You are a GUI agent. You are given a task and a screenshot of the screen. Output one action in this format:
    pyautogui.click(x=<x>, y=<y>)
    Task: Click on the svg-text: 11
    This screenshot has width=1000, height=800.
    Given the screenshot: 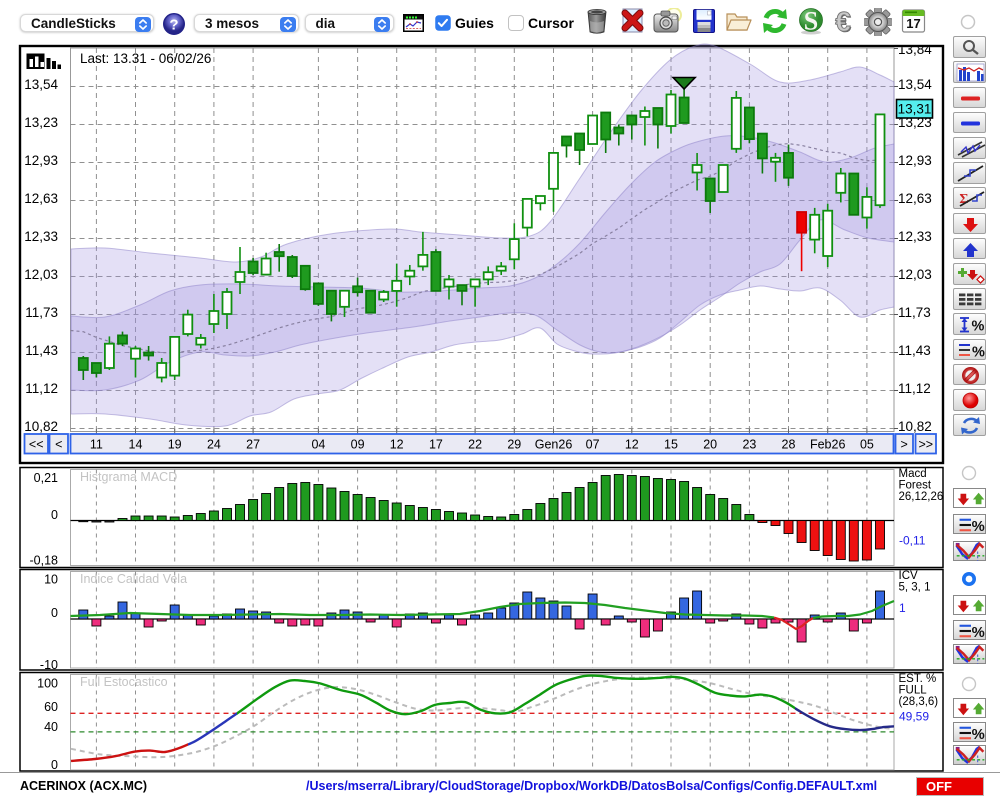 What is the action you would take?
    pyautogui.click(x=96, y=445)
    